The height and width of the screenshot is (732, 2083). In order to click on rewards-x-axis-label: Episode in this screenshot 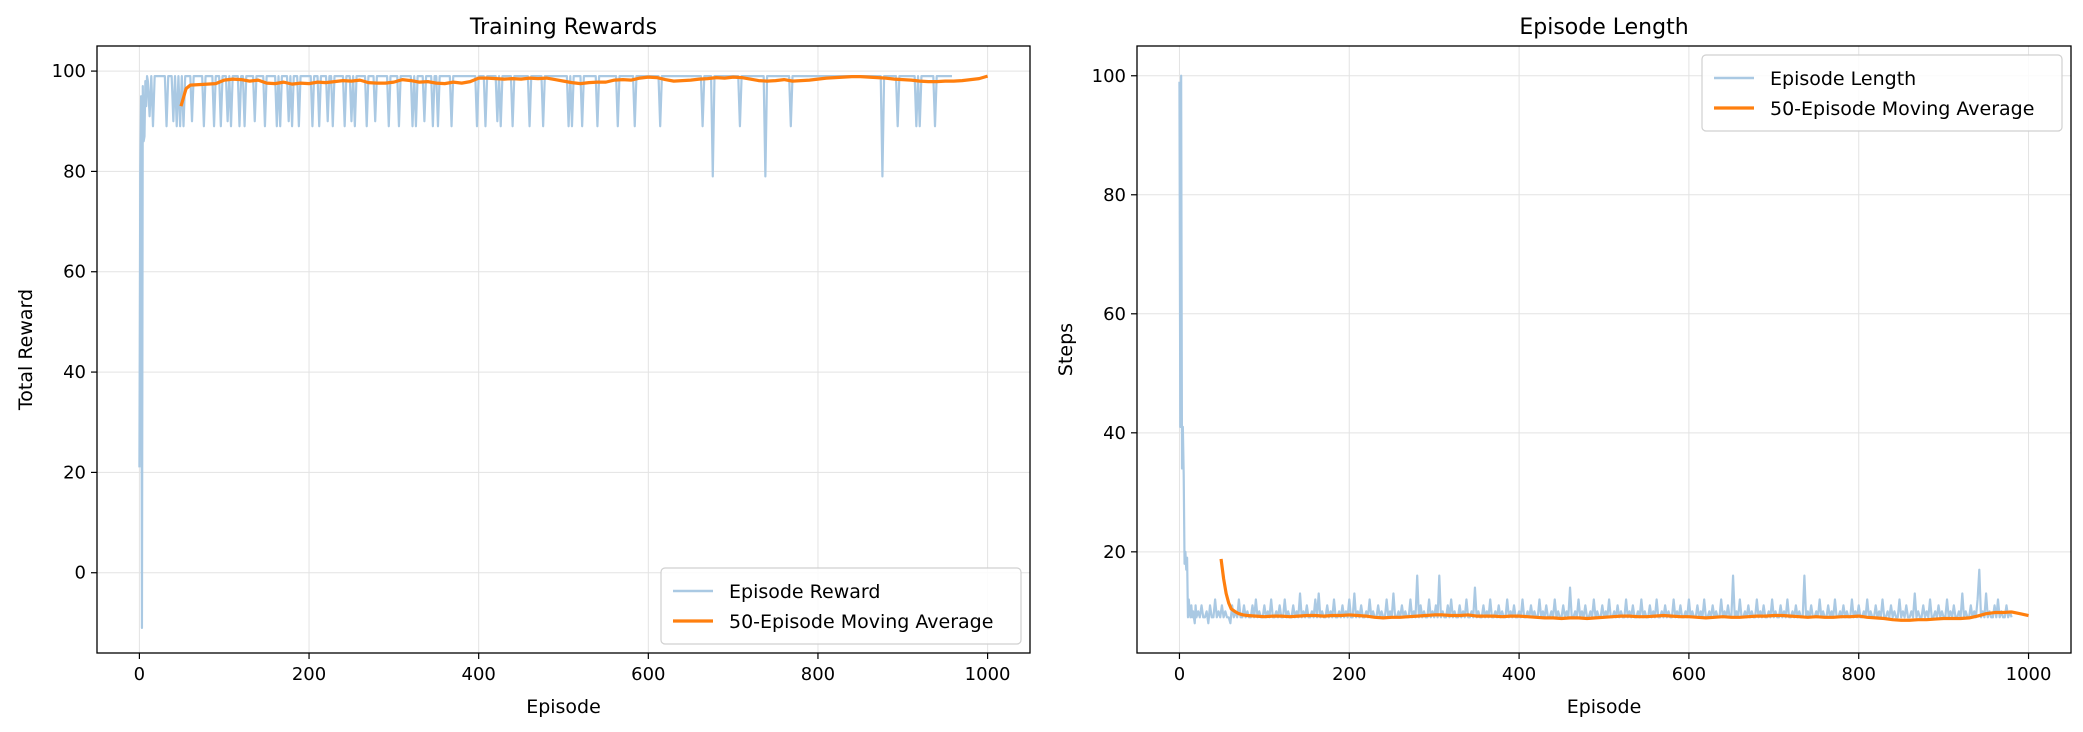, I will do `click(563, 707)`.